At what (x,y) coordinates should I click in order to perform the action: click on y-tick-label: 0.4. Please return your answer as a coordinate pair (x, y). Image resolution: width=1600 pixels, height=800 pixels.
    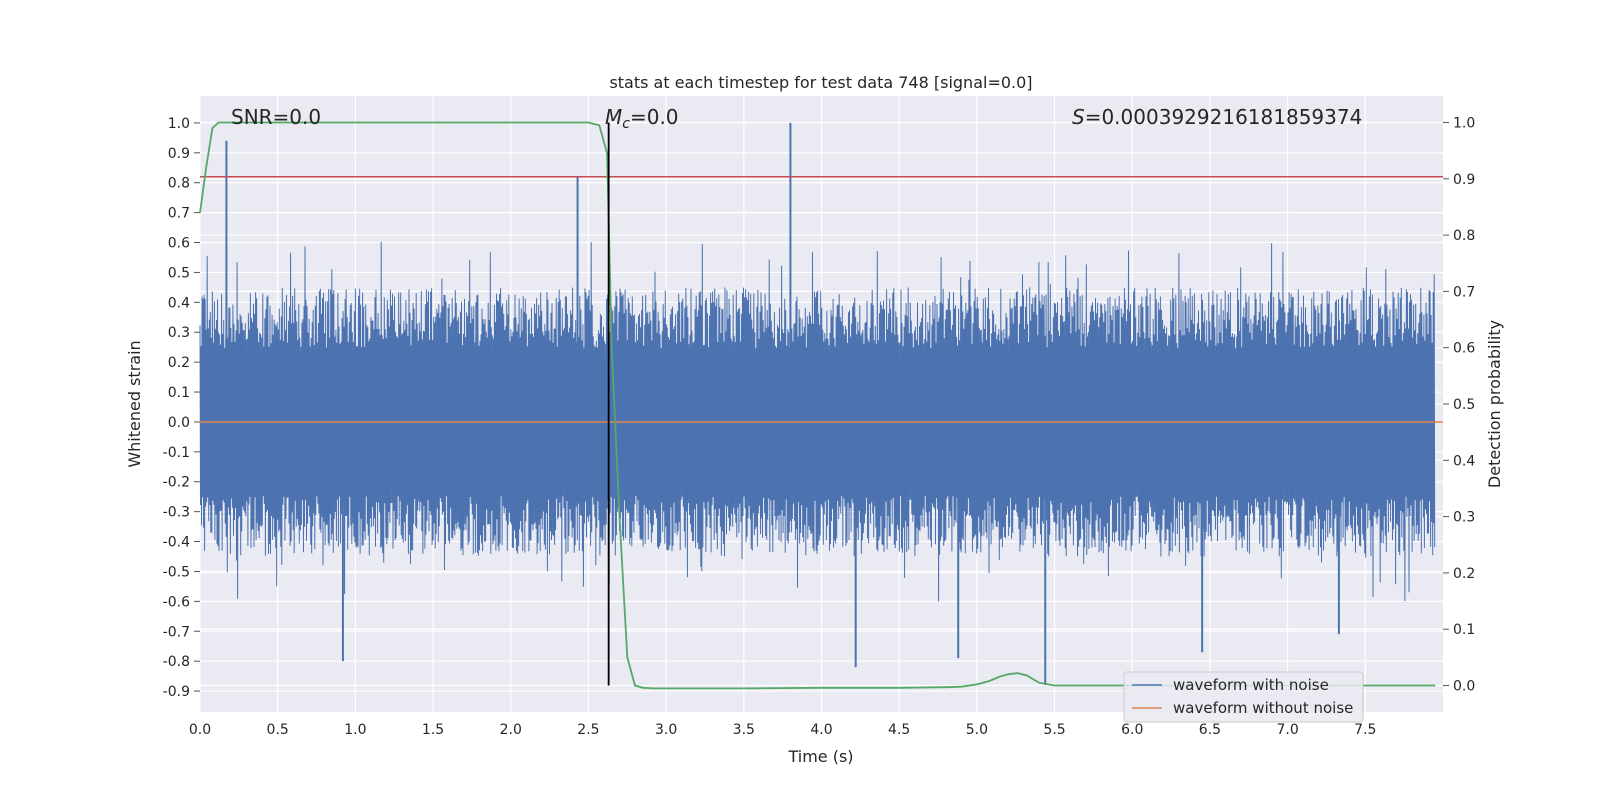
    Looking at the image, I should click on (179, 303).